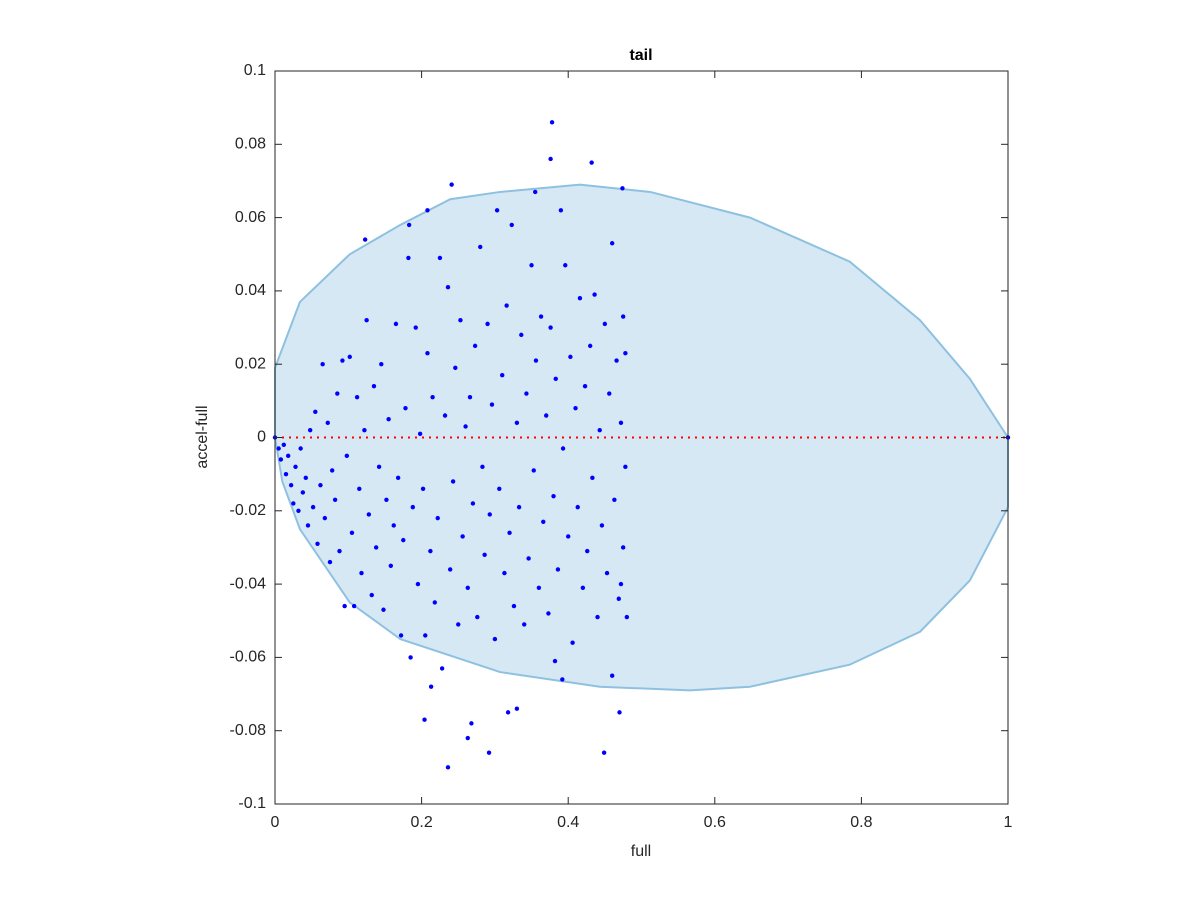 The image size is (1200, 900). Describe the element at coordinates (568, 822) in the screenshot. I see `x-tick-label: 0.4` at that location.